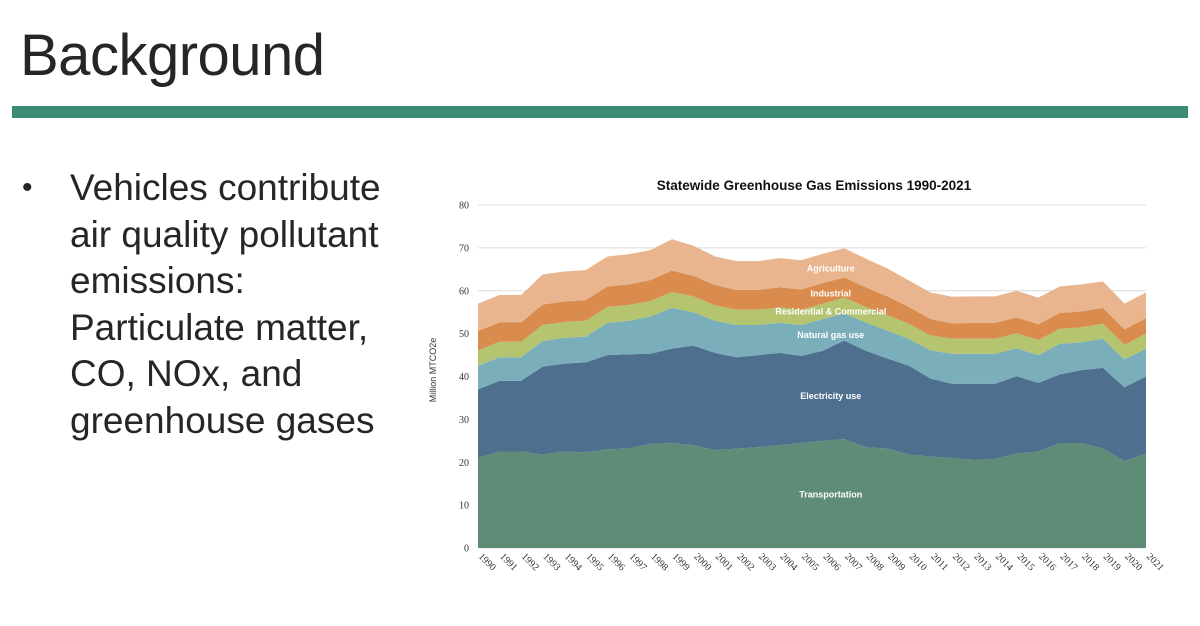  Describe the element at coordinates (600, 112) in the screenshot. I see `title-divider` at that location.